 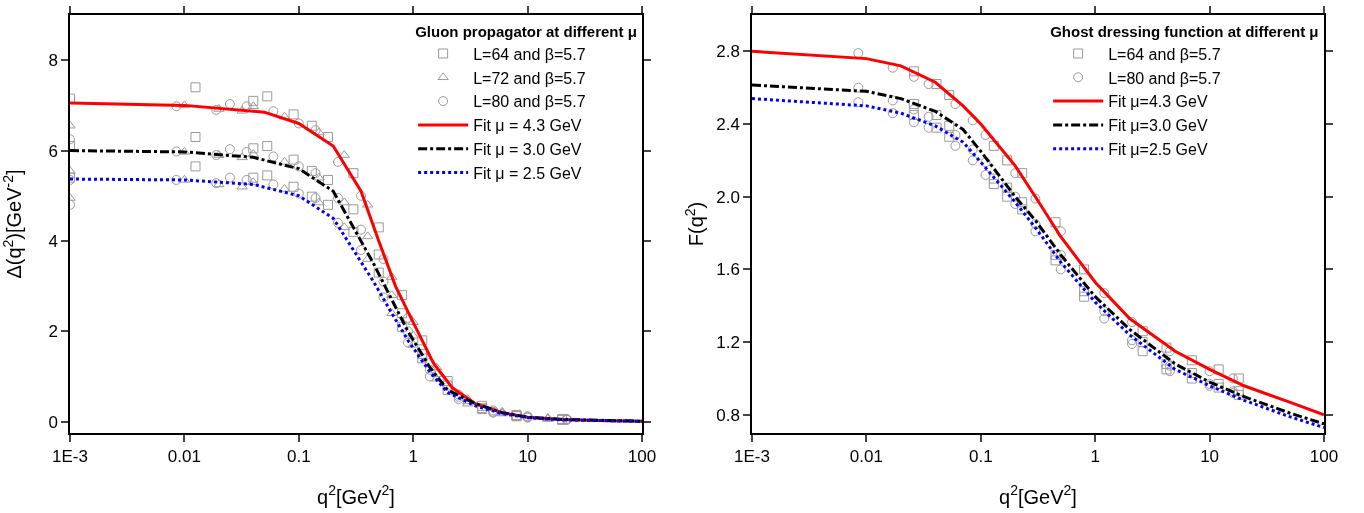 What do you see at coordinates (53, 332) in the screenshot?
I see `y-tick-label: 2` at bounding box center [53, 332].